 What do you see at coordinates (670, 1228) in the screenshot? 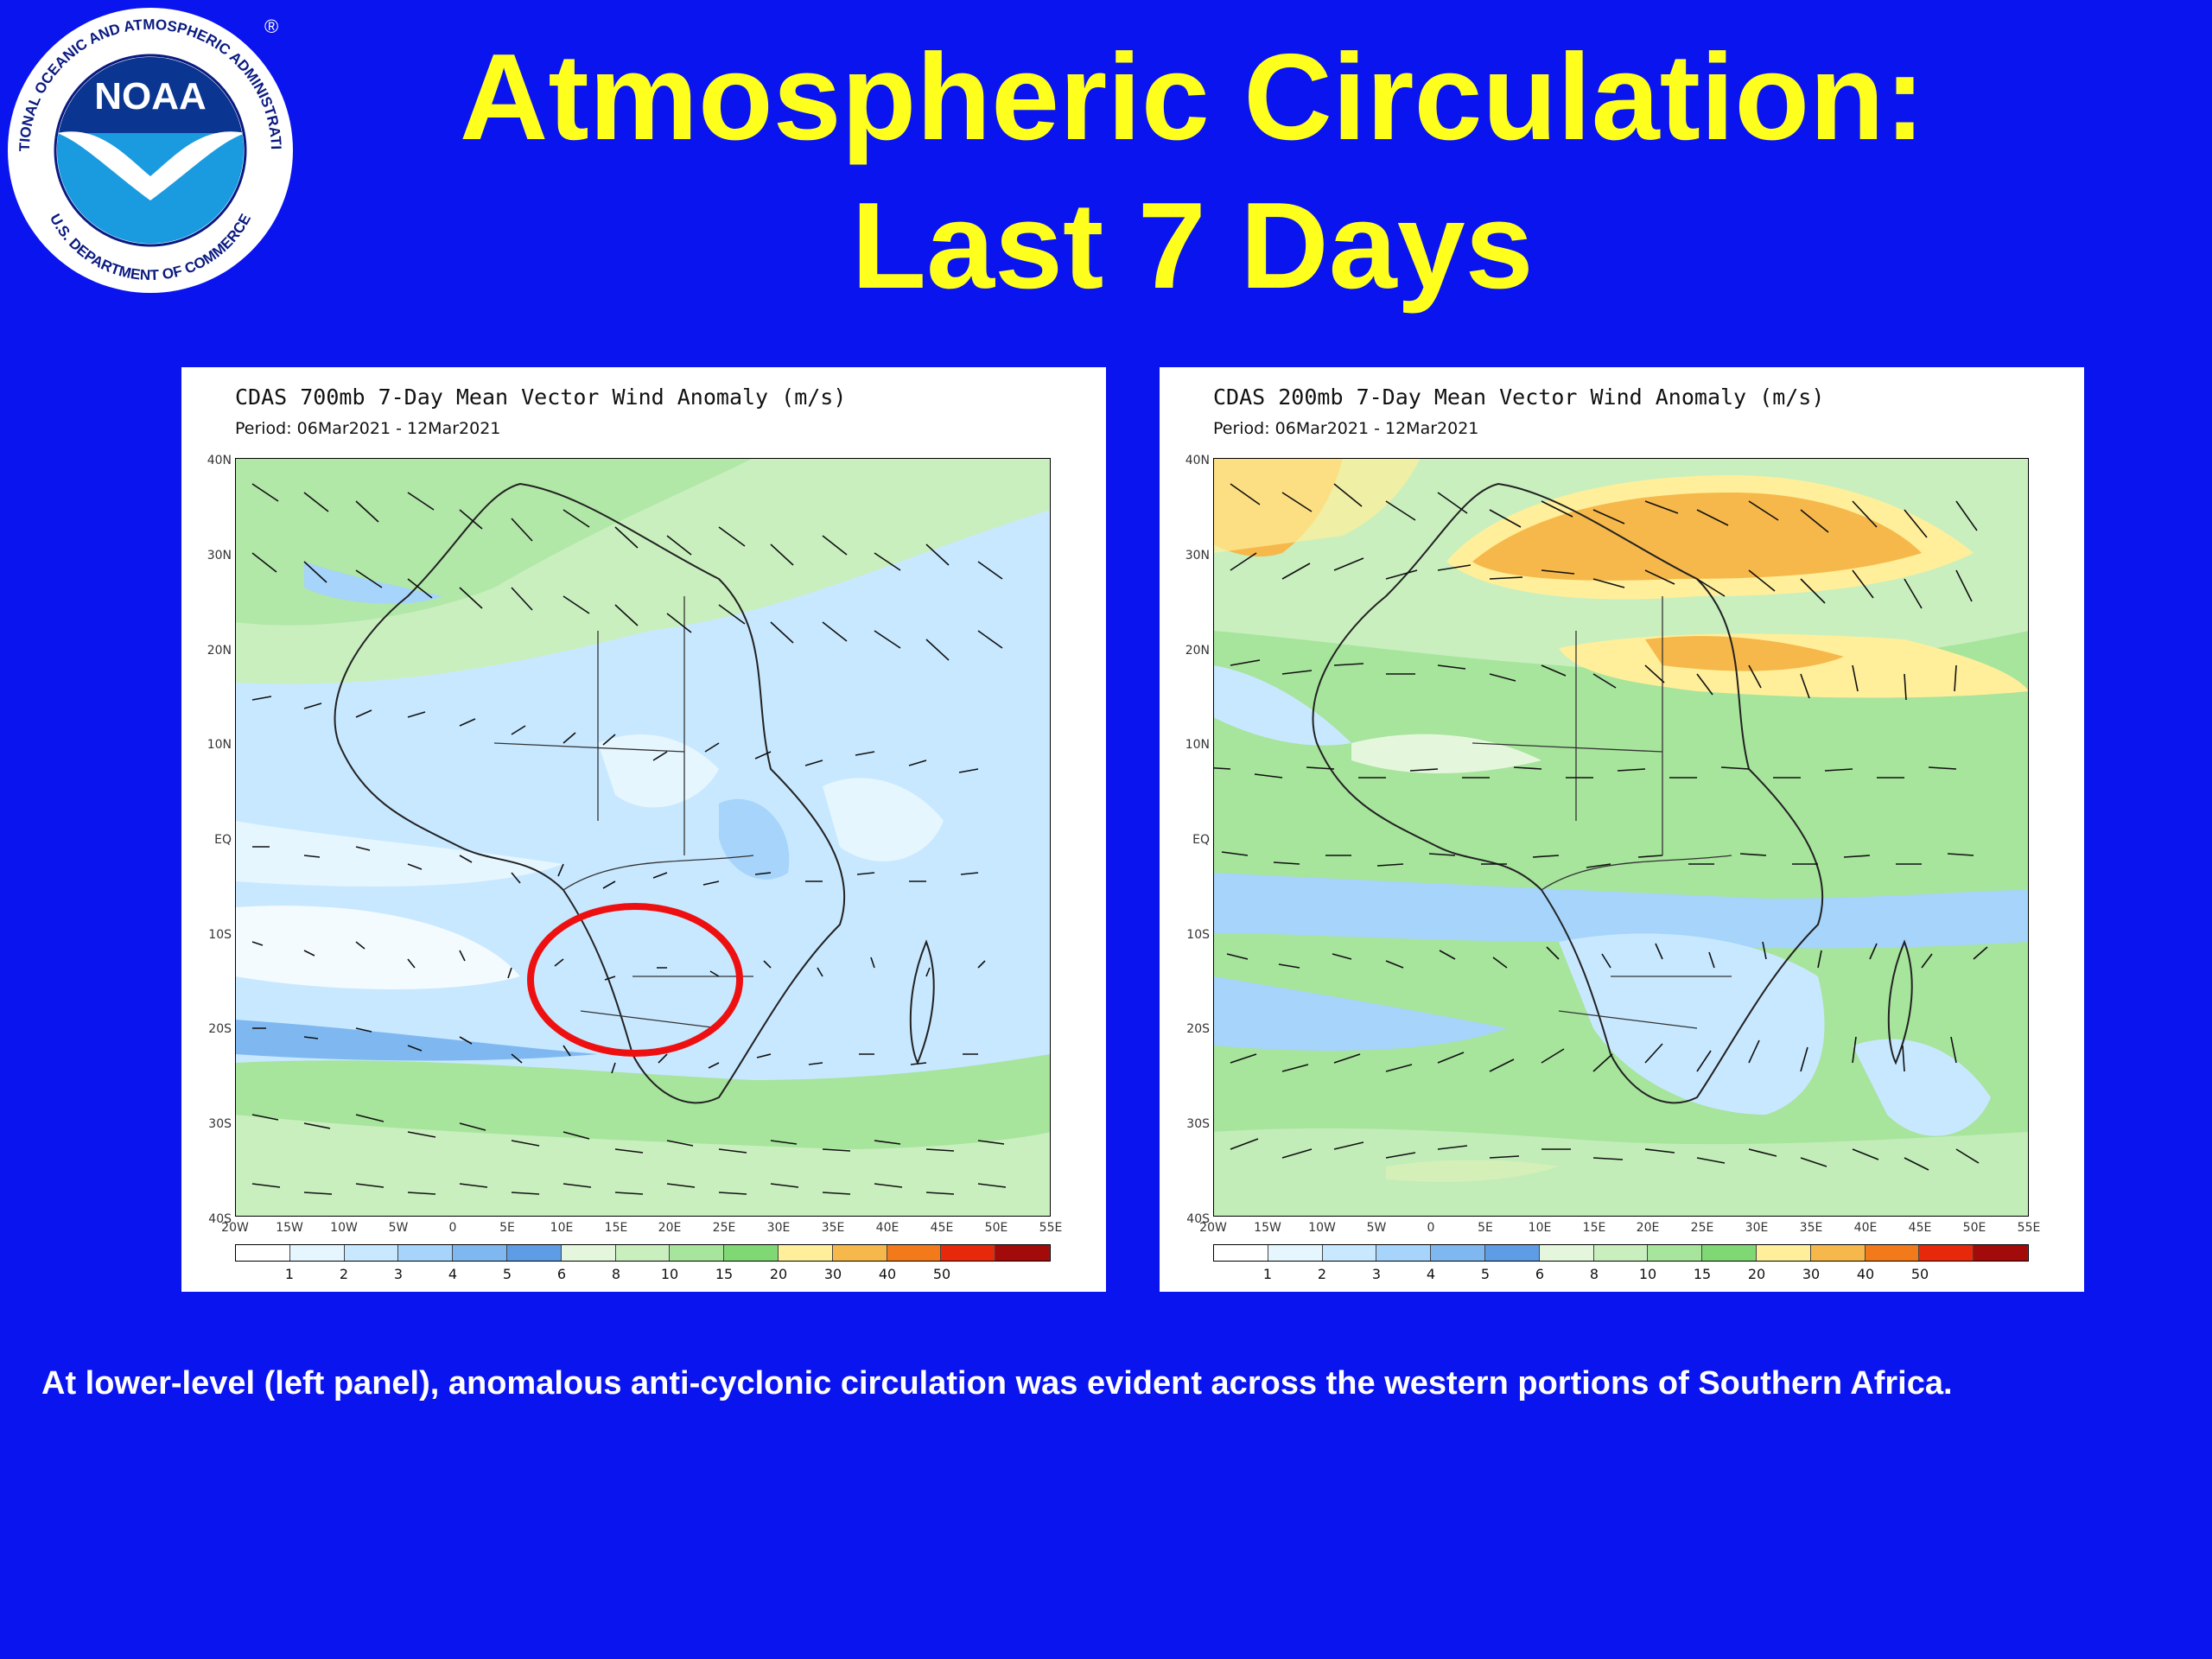
I see `lon-label: 20E` at bounding box center [670, 1228].